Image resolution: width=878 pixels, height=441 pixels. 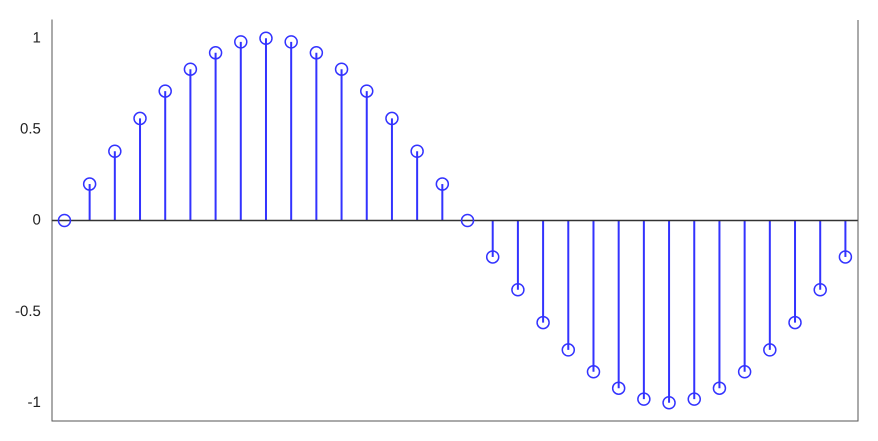 I want to click on y-tick-label: -1, so click(x=34, y=402).